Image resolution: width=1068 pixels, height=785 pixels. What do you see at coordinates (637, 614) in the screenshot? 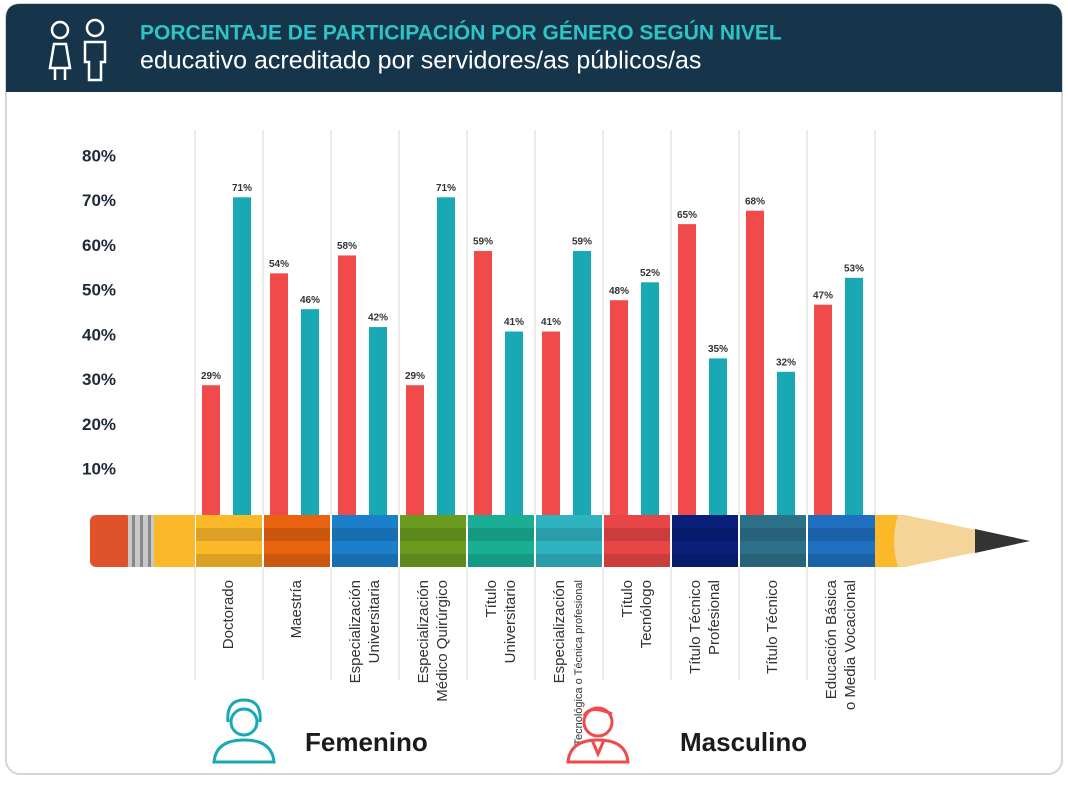
I see `x-tick-label: Título Tecnólogo` at bounding box center [637, 614].